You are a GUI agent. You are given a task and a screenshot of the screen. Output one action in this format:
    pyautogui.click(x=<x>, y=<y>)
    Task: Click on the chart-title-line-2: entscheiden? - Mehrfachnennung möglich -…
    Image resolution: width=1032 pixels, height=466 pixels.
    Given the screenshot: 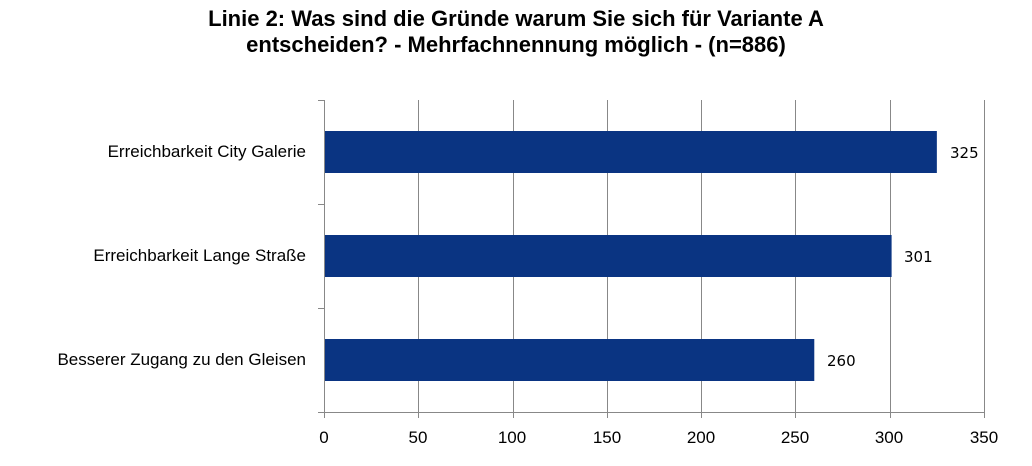 What is the action you would take?
    pyautogui.click(x=516, y=44)
    